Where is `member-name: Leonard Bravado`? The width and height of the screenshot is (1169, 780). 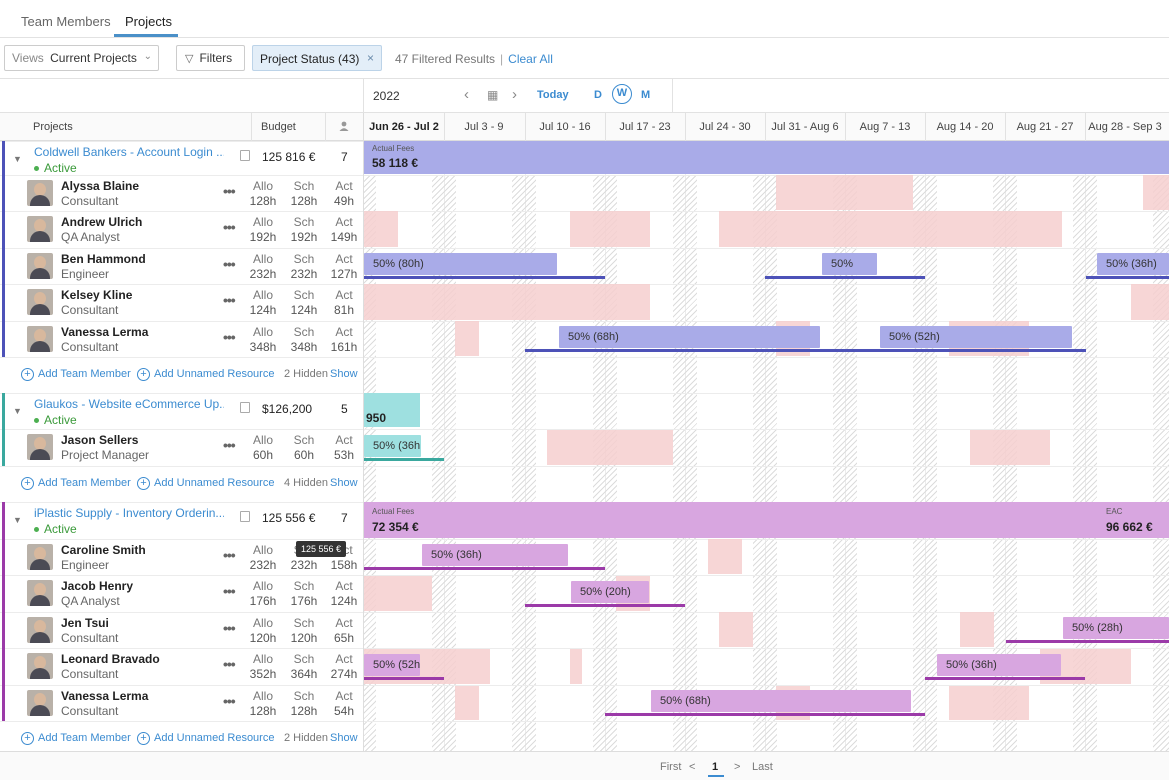
member-name: Leonard Bravado is located at coordinates (110, 659).